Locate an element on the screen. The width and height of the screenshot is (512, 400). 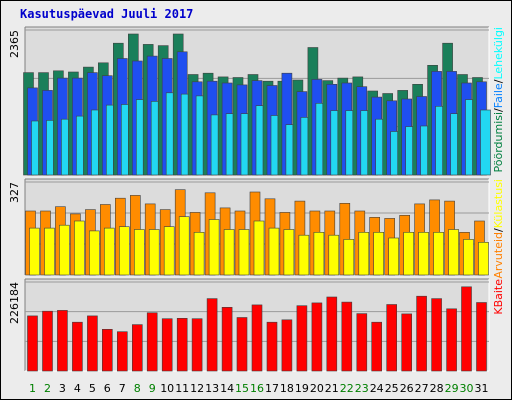
x-tick-label-day-11: 11 is located at coordinates (182, 388).